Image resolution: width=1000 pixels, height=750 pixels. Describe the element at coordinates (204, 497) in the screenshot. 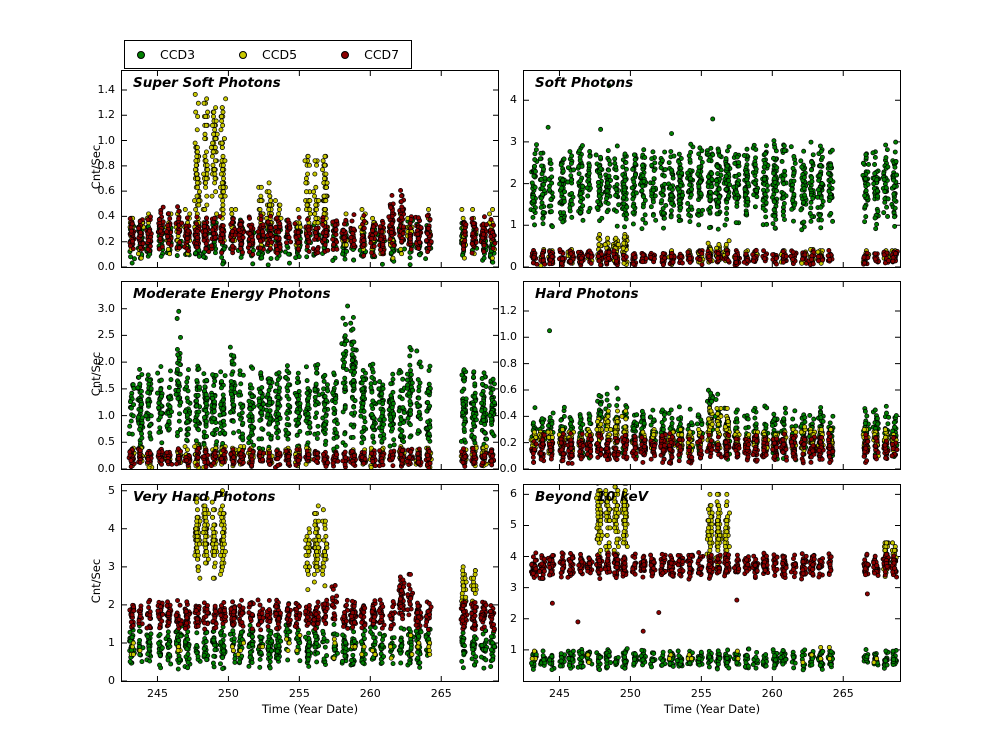

I see `panel-title: Very Hard Photons` at that location.